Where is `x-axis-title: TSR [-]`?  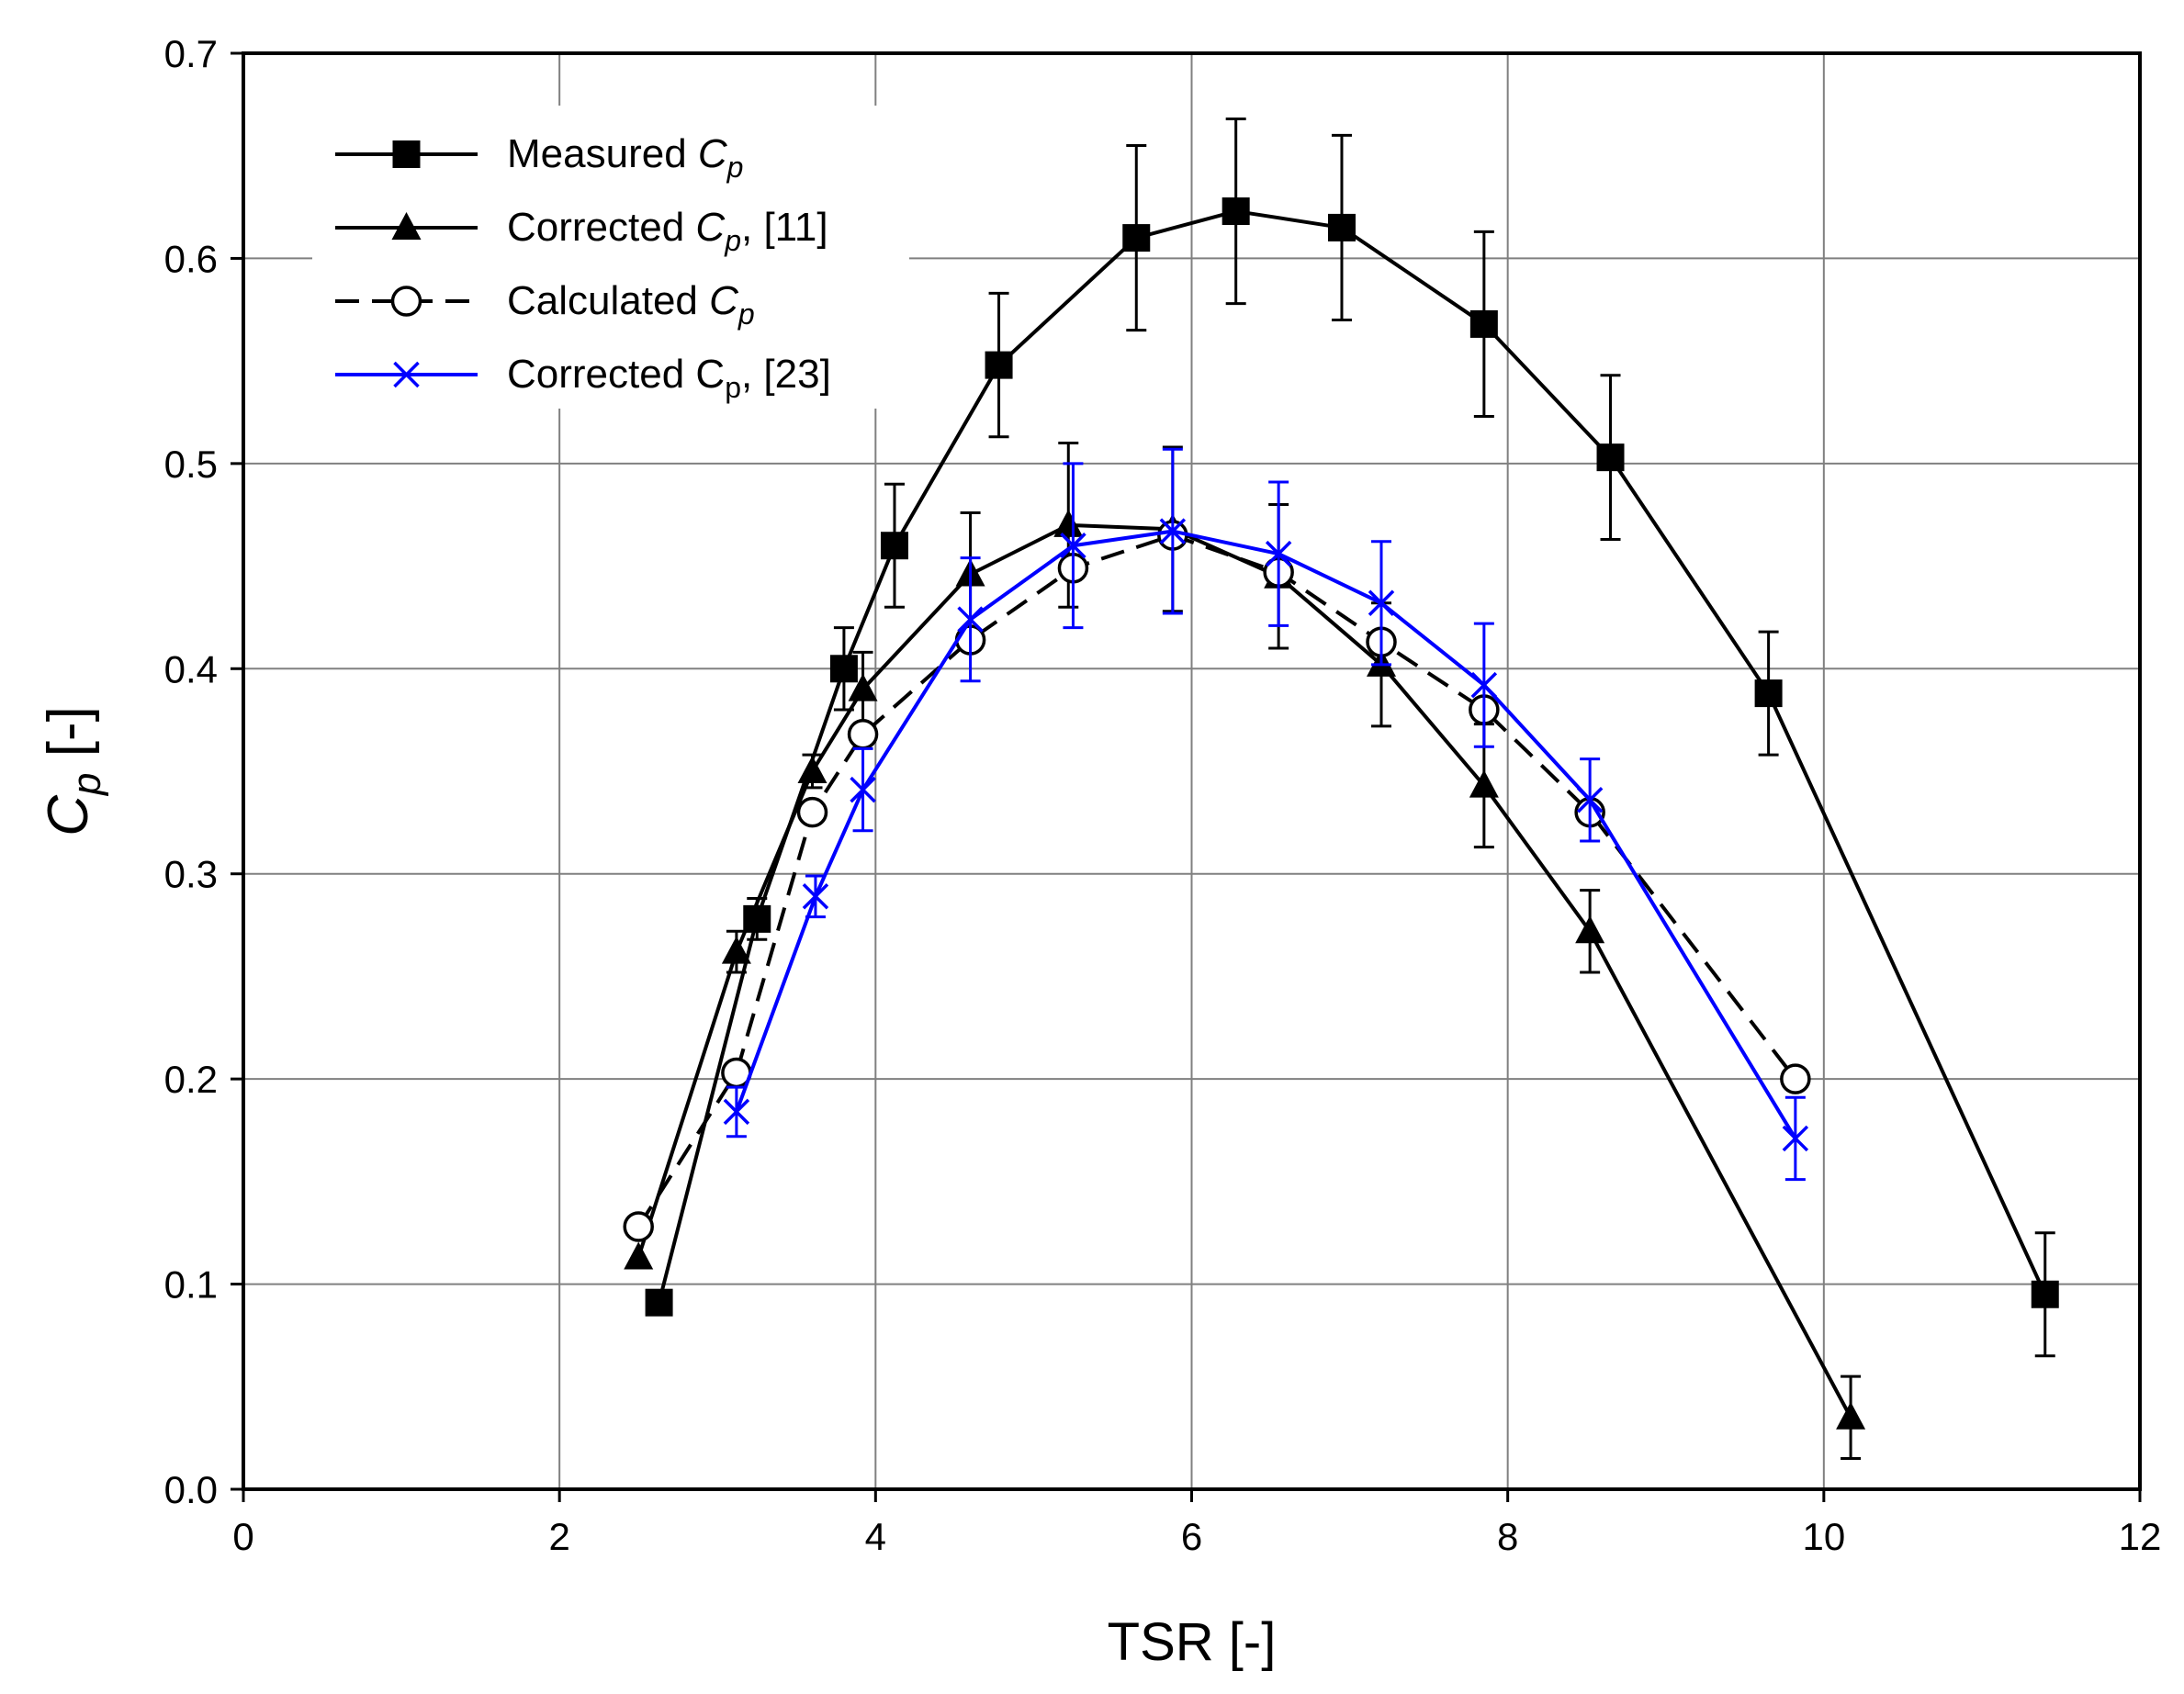 x-axis-title: TSR [-] is located at coordinates (1192, 1642).